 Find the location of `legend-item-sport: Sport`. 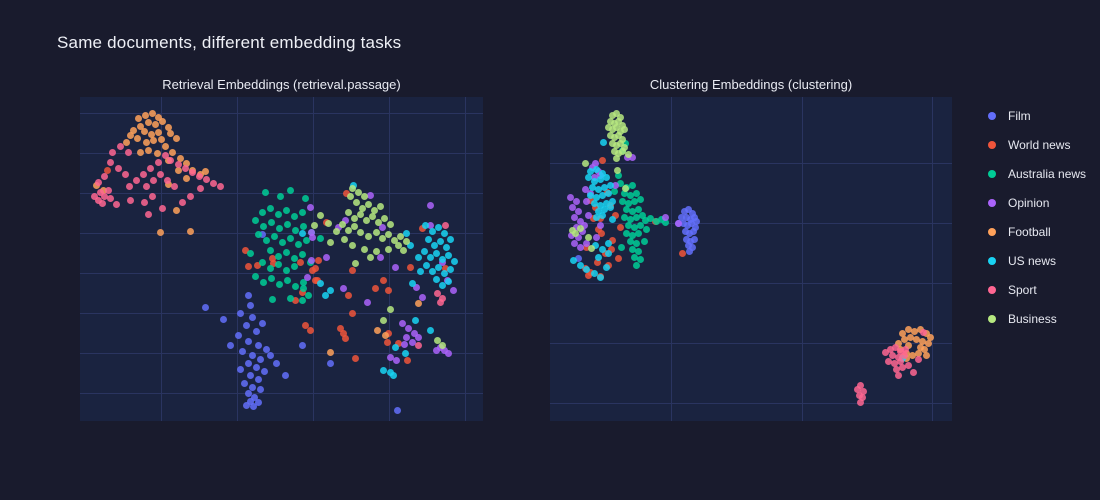

legend-item-sport: Sport is located at coordinates (1040, 289).